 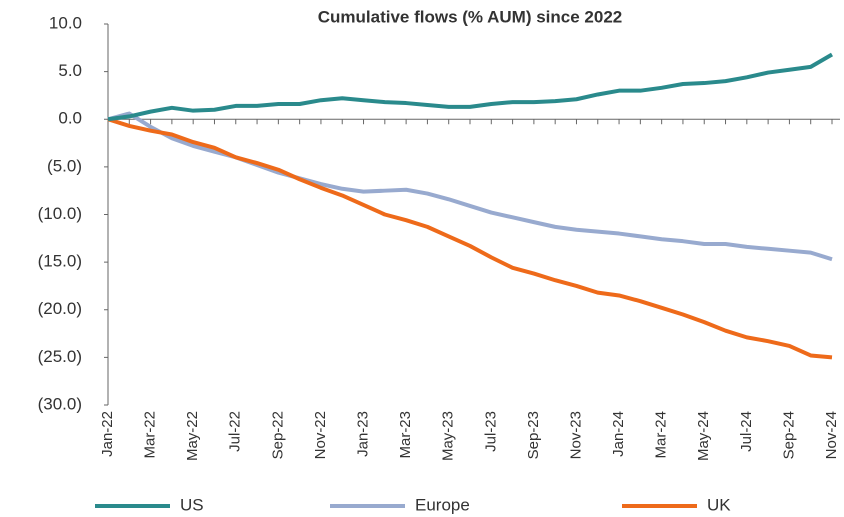 What do you see at coordinates (490, 431) in the screenshot?
I see `x-tick-label: Jul-23` at bounding box center [490, 431].